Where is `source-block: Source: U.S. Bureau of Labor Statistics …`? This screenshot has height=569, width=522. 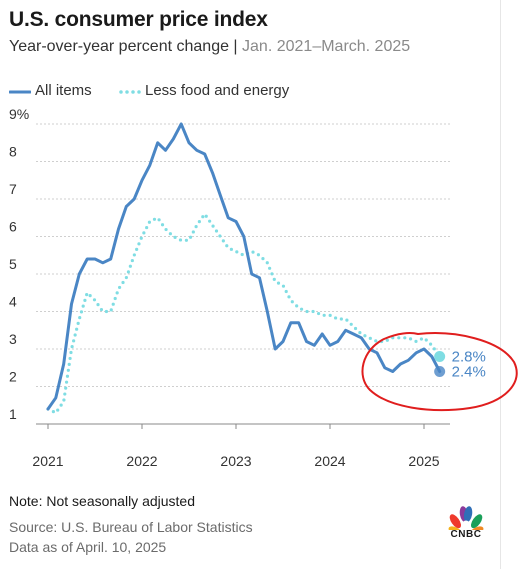
source-block: Source: U.S. Bureau of Labor Statistics … is located at coordinates (131, 537).